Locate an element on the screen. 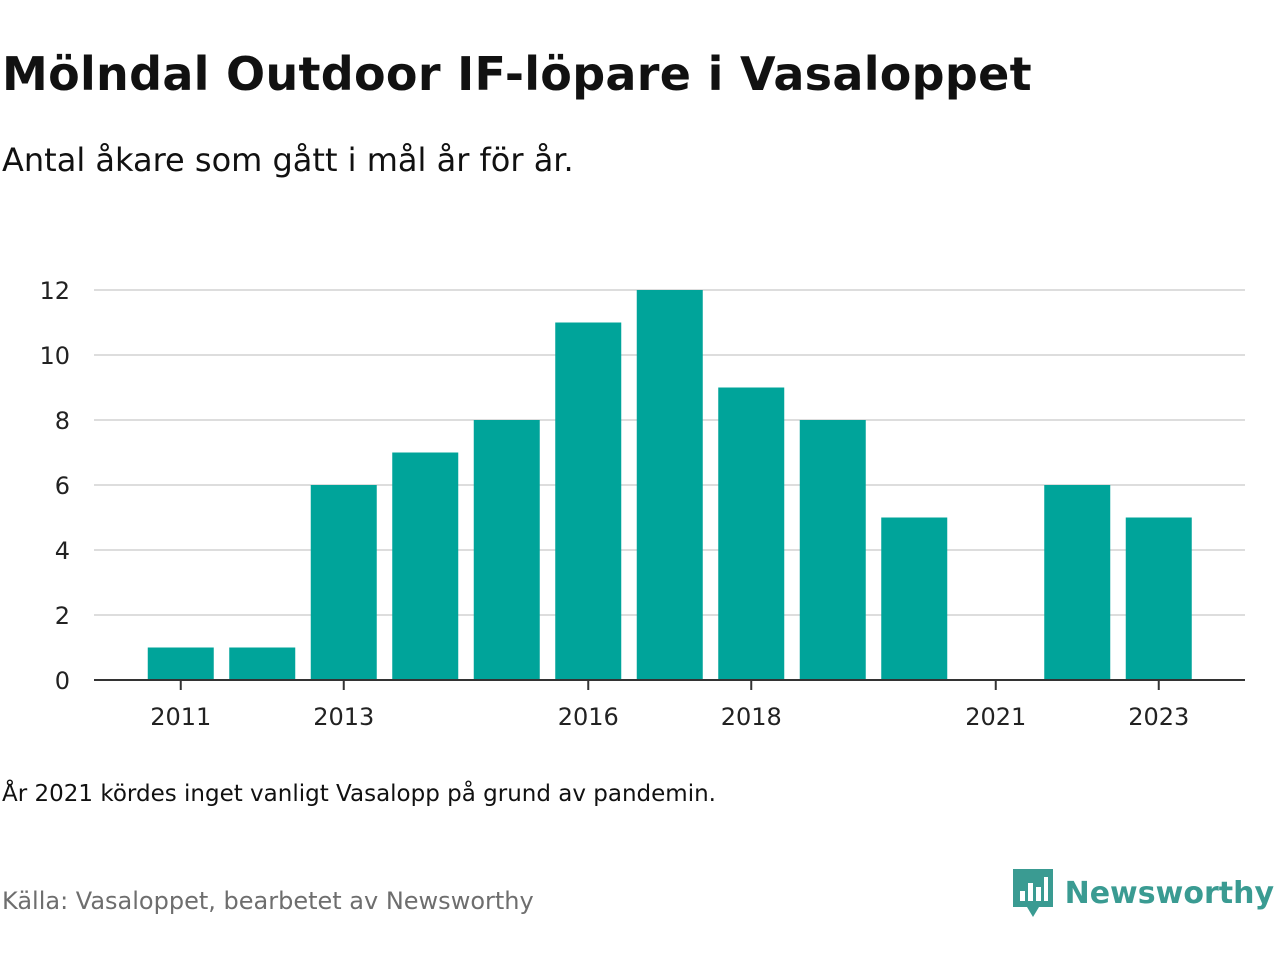 The width and height of the screenshot is (1280, 960). bar-2023 is located at coordinates (1158, 598).